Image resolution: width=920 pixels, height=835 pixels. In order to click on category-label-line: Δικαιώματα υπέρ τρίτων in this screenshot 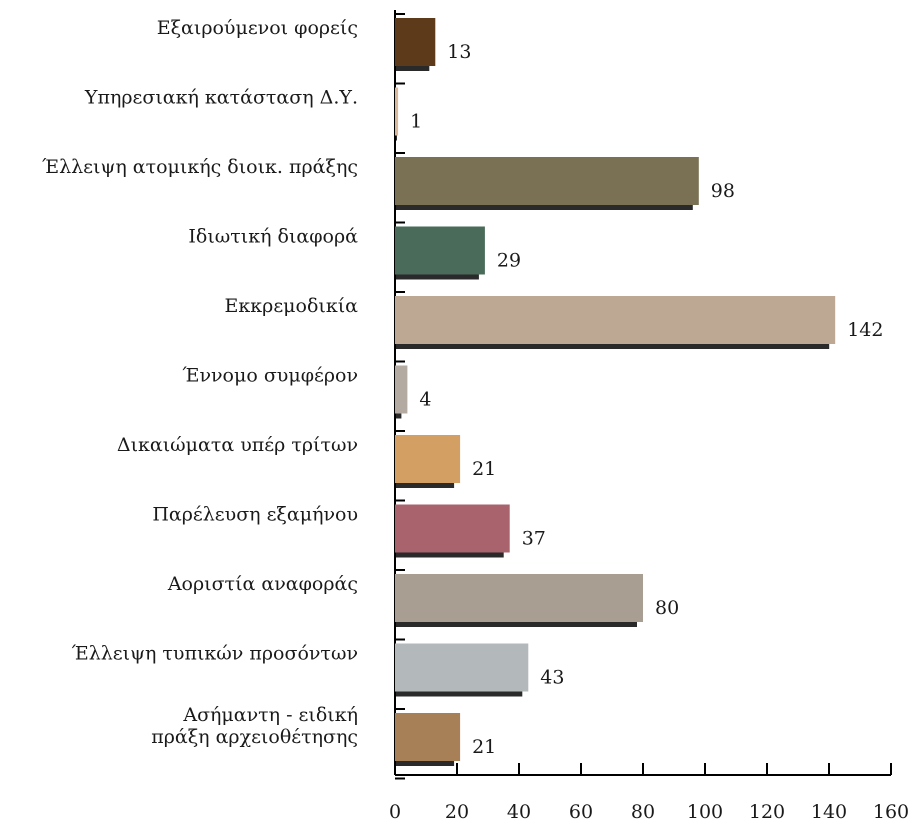, I will do `click(237, 445)`.